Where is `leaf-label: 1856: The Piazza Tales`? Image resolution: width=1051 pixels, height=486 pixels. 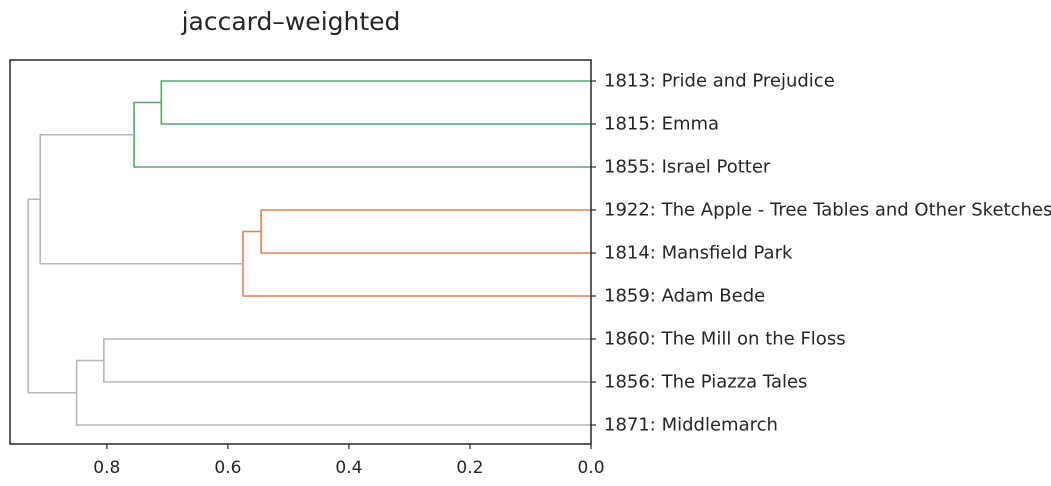 leaf-label: 1856: The Piazza Tales is located at coordinates (705, 382).